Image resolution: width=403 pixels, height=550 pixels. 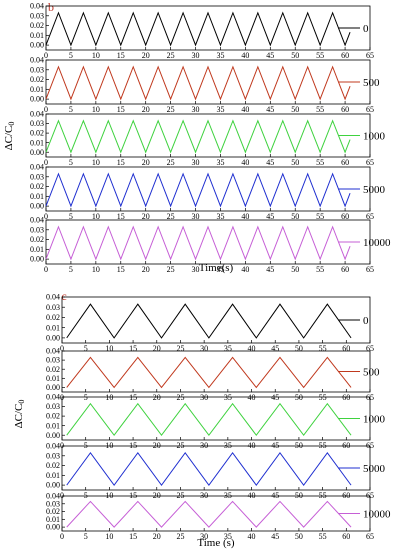 I want to click on x-axis-label: Time (s), so click(x=216, y=543).